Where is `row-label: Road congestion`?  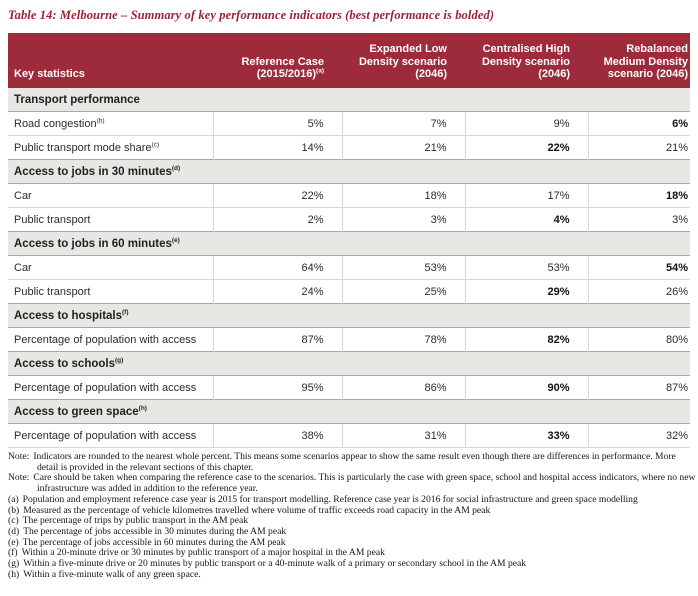
row-label: Road congestion is located at coordinates (55, 123).